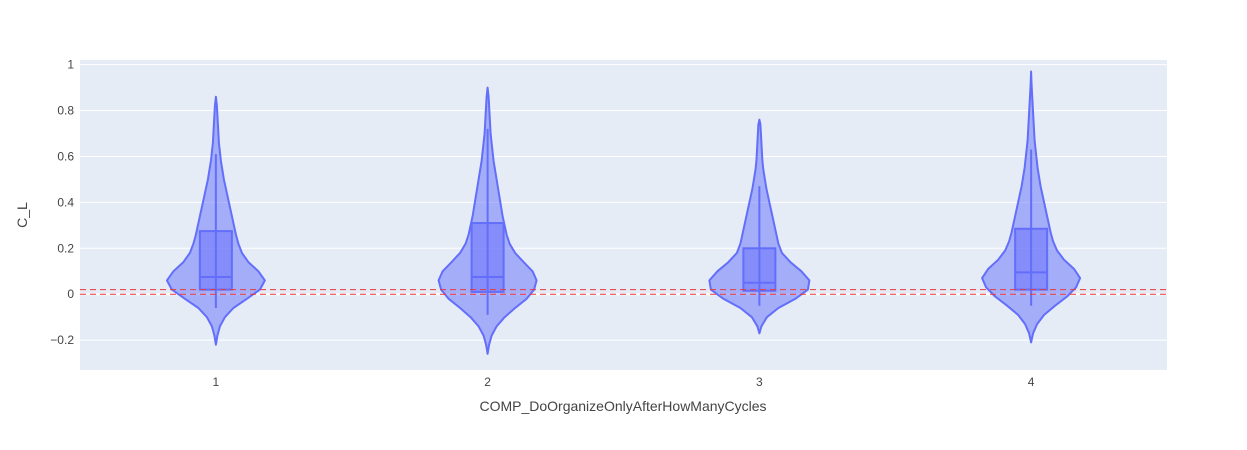 The image size is (1247, 450). Describe the element at coordinates (216, 382) in the screenshot. I see `x-tick-label: 1` at that location.